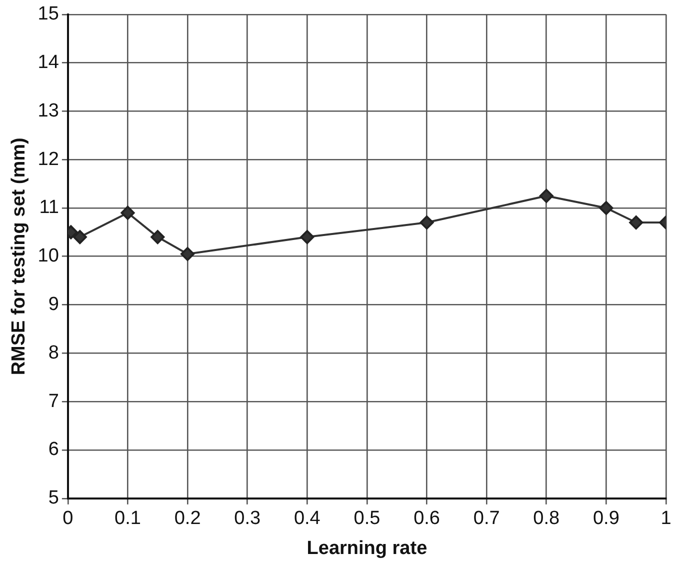 The height and width of the screenshot is (570, 678). I want to click on y-tick-label: 9, so click(53, 305).